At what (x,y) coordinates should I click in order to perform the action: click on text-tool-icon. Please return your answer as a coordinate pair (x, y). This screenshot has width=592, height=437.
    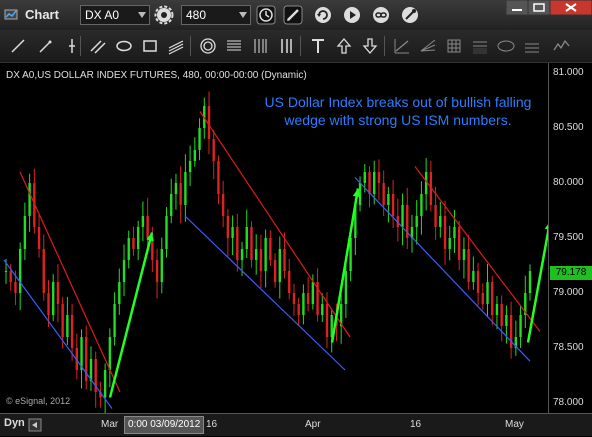
    Looking at the image, I should click on (318, 46).